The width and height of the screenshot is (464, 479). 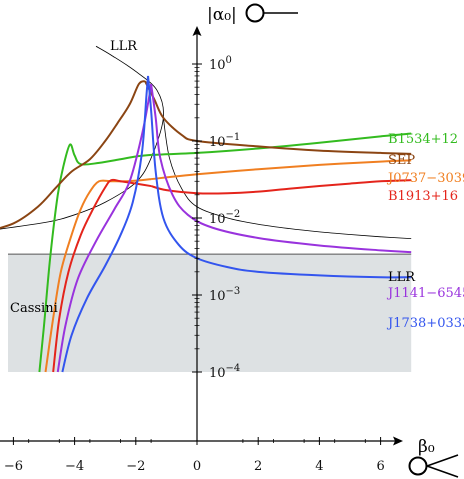 I want to click on y-tick-label: 10⁻², so click(x=224, y=218).